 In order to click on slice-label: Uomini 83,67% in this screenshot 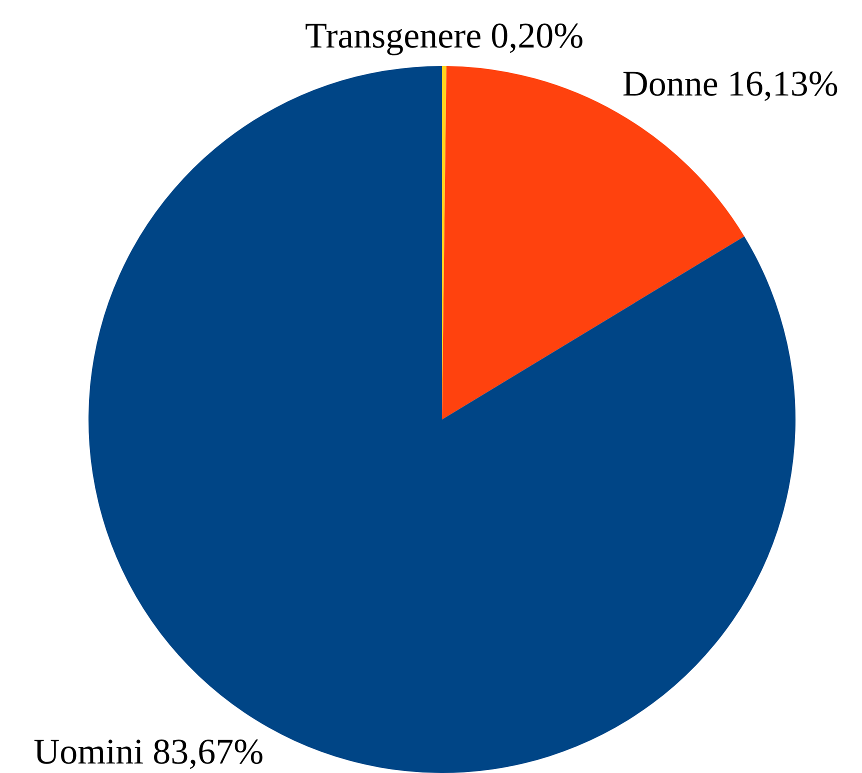, I will do `click(149, 752)`.